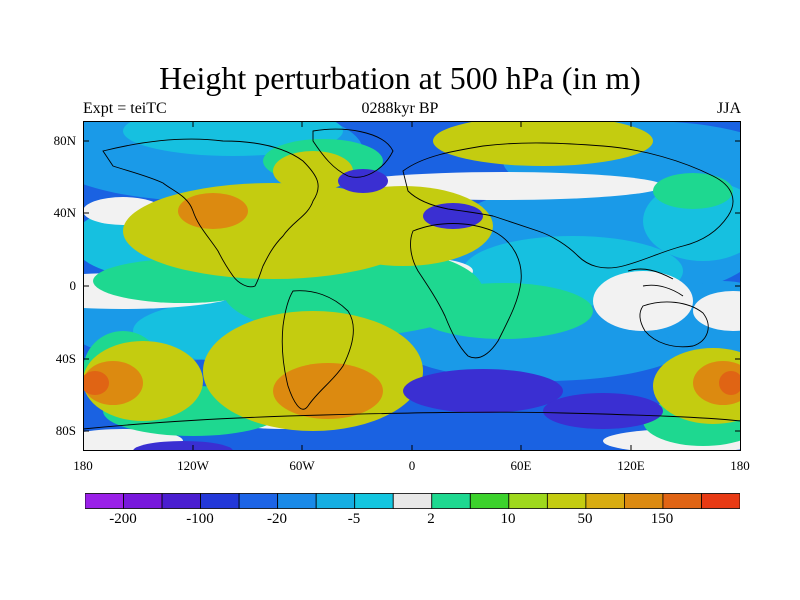 This screenshot has height=600, width=800. I want to click on lon-label-60e: 60E, so click(521, 465).